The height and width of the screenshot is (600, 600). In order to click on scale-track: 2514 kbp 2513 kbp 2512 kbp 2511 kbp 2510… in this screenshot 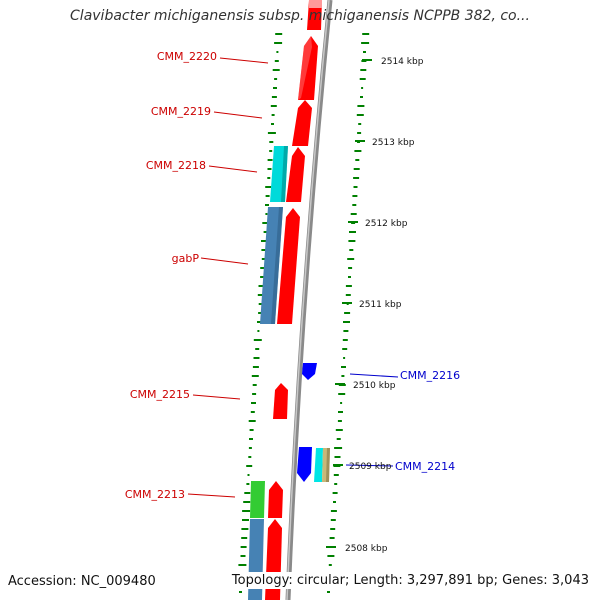, I will do `click(375, 305)`.